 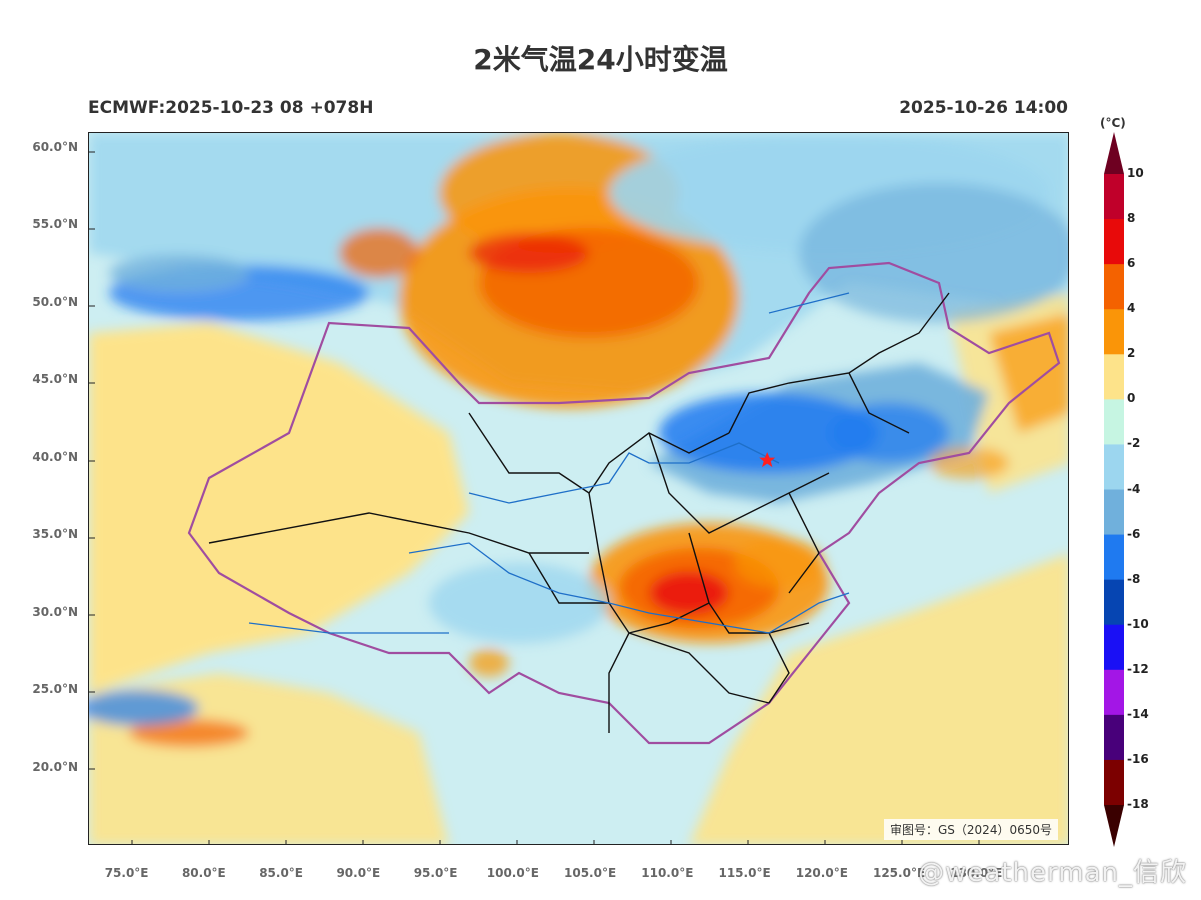 What do you see at coordinates (55, 146) in the screenshot?
I see `lat-tick-label: 60.0°N` at bounding box center [55, 146].